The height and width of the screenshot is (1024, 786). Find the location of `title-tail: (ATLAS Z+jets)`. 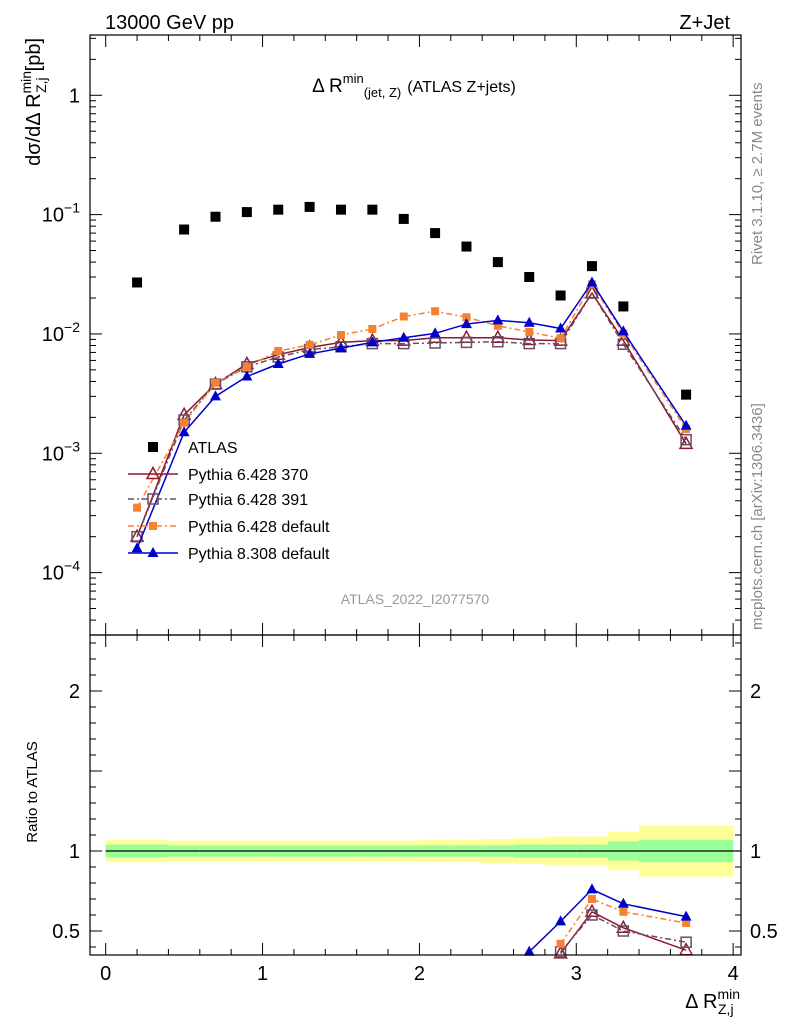

title-tail: (ATLAS Z+jets) is located at coordinates (461, 87).